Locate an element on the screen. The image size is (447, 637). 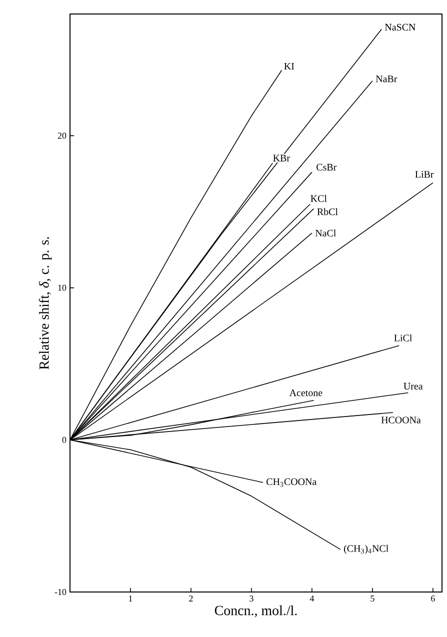
y-axis-title: Relative shift, δ, c. p. s. is located at coordinates (45, 303).